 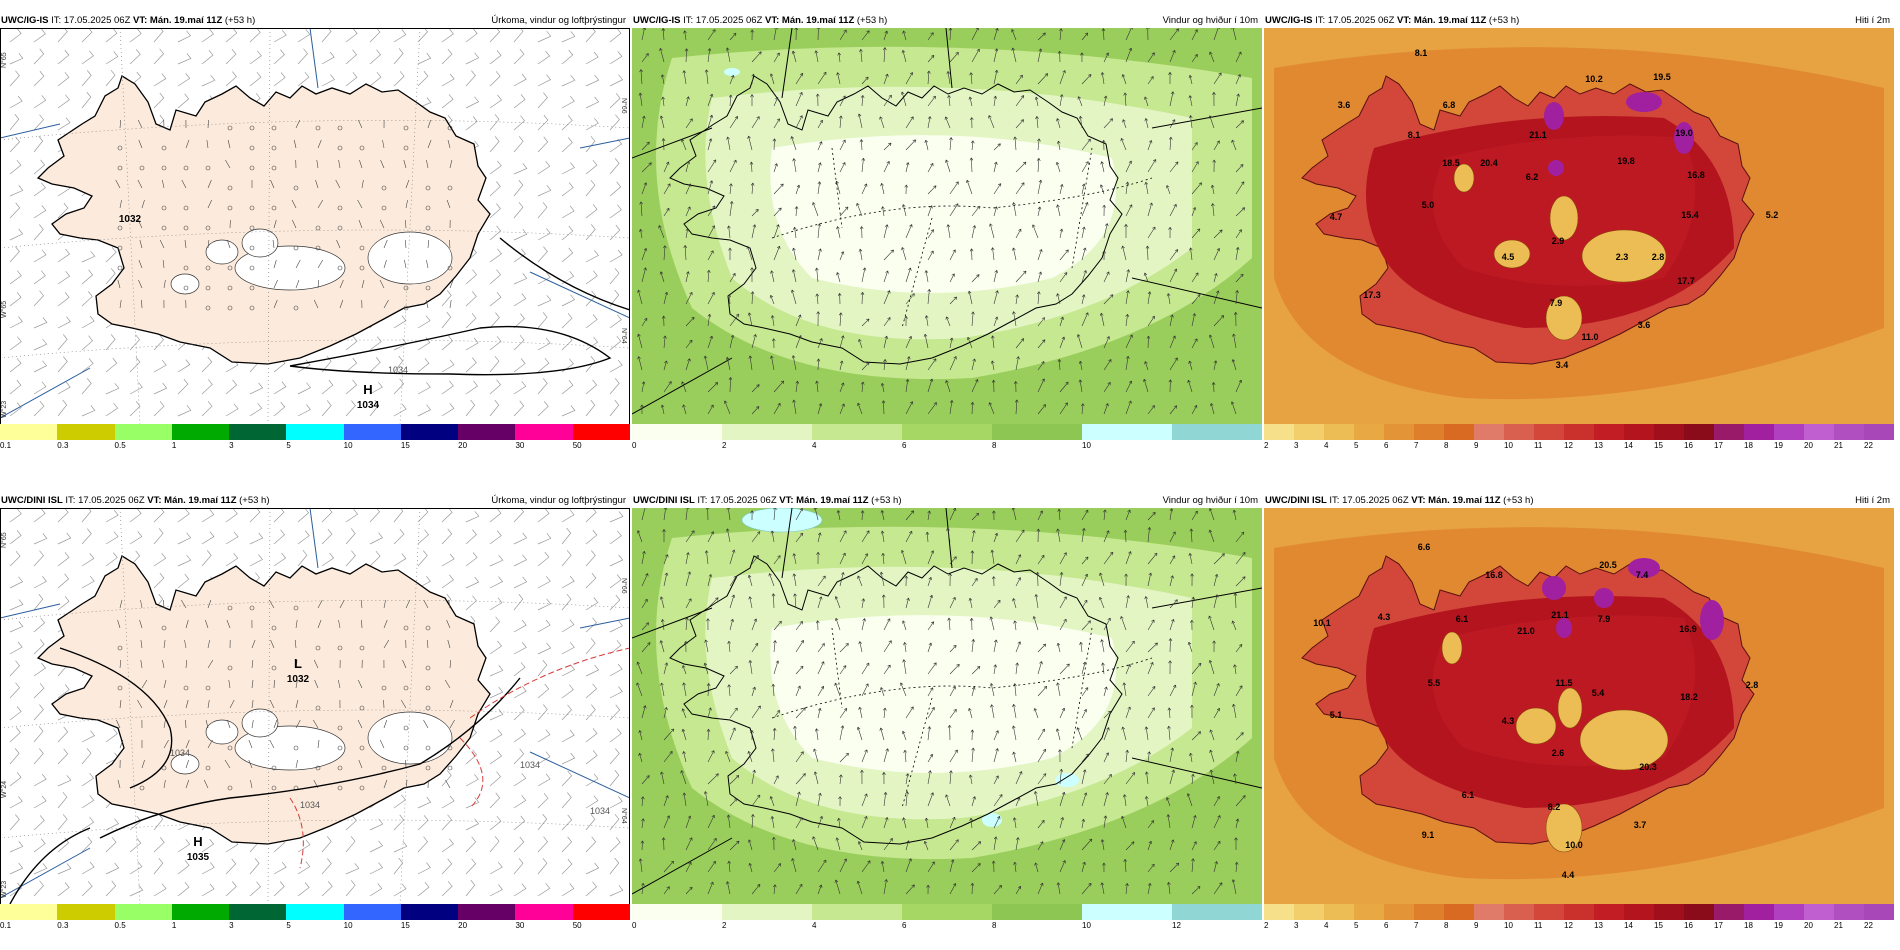 I want to click on boundary-line, so click(x=579, y=775).